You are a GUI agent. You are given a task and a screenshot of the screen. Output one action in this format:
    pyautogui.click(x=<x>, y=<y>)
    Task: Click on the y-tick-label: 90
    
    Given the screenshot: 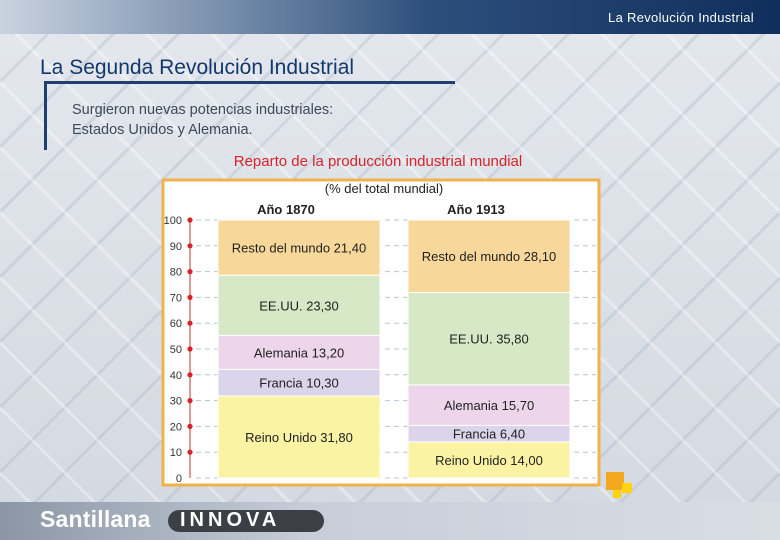 What is the action you would take?
    pyautogui.click(x=176, y=247)
    